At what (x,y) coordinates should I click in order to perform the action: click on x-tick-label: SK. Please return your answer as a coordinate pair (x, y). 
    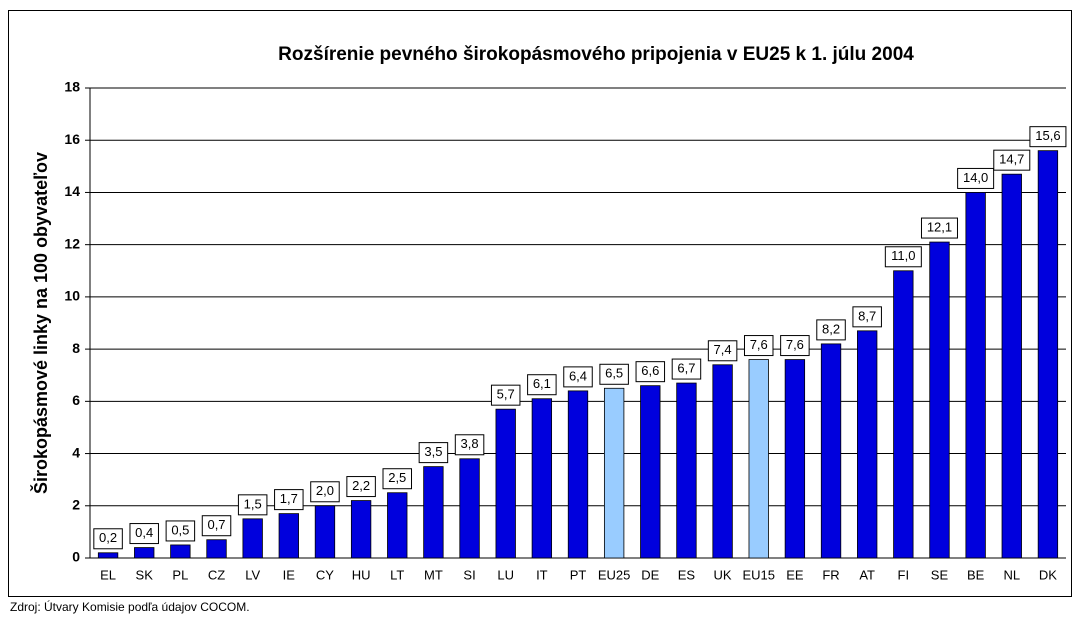
    Looking at the image, I should click on (145, 574).